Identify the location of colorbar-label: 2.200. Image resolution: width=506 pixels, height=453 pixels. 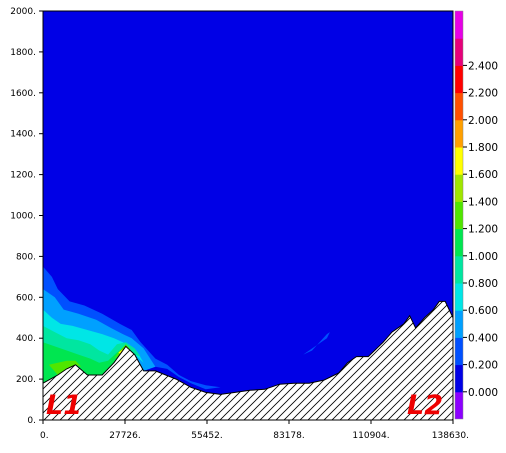
(483, 94).